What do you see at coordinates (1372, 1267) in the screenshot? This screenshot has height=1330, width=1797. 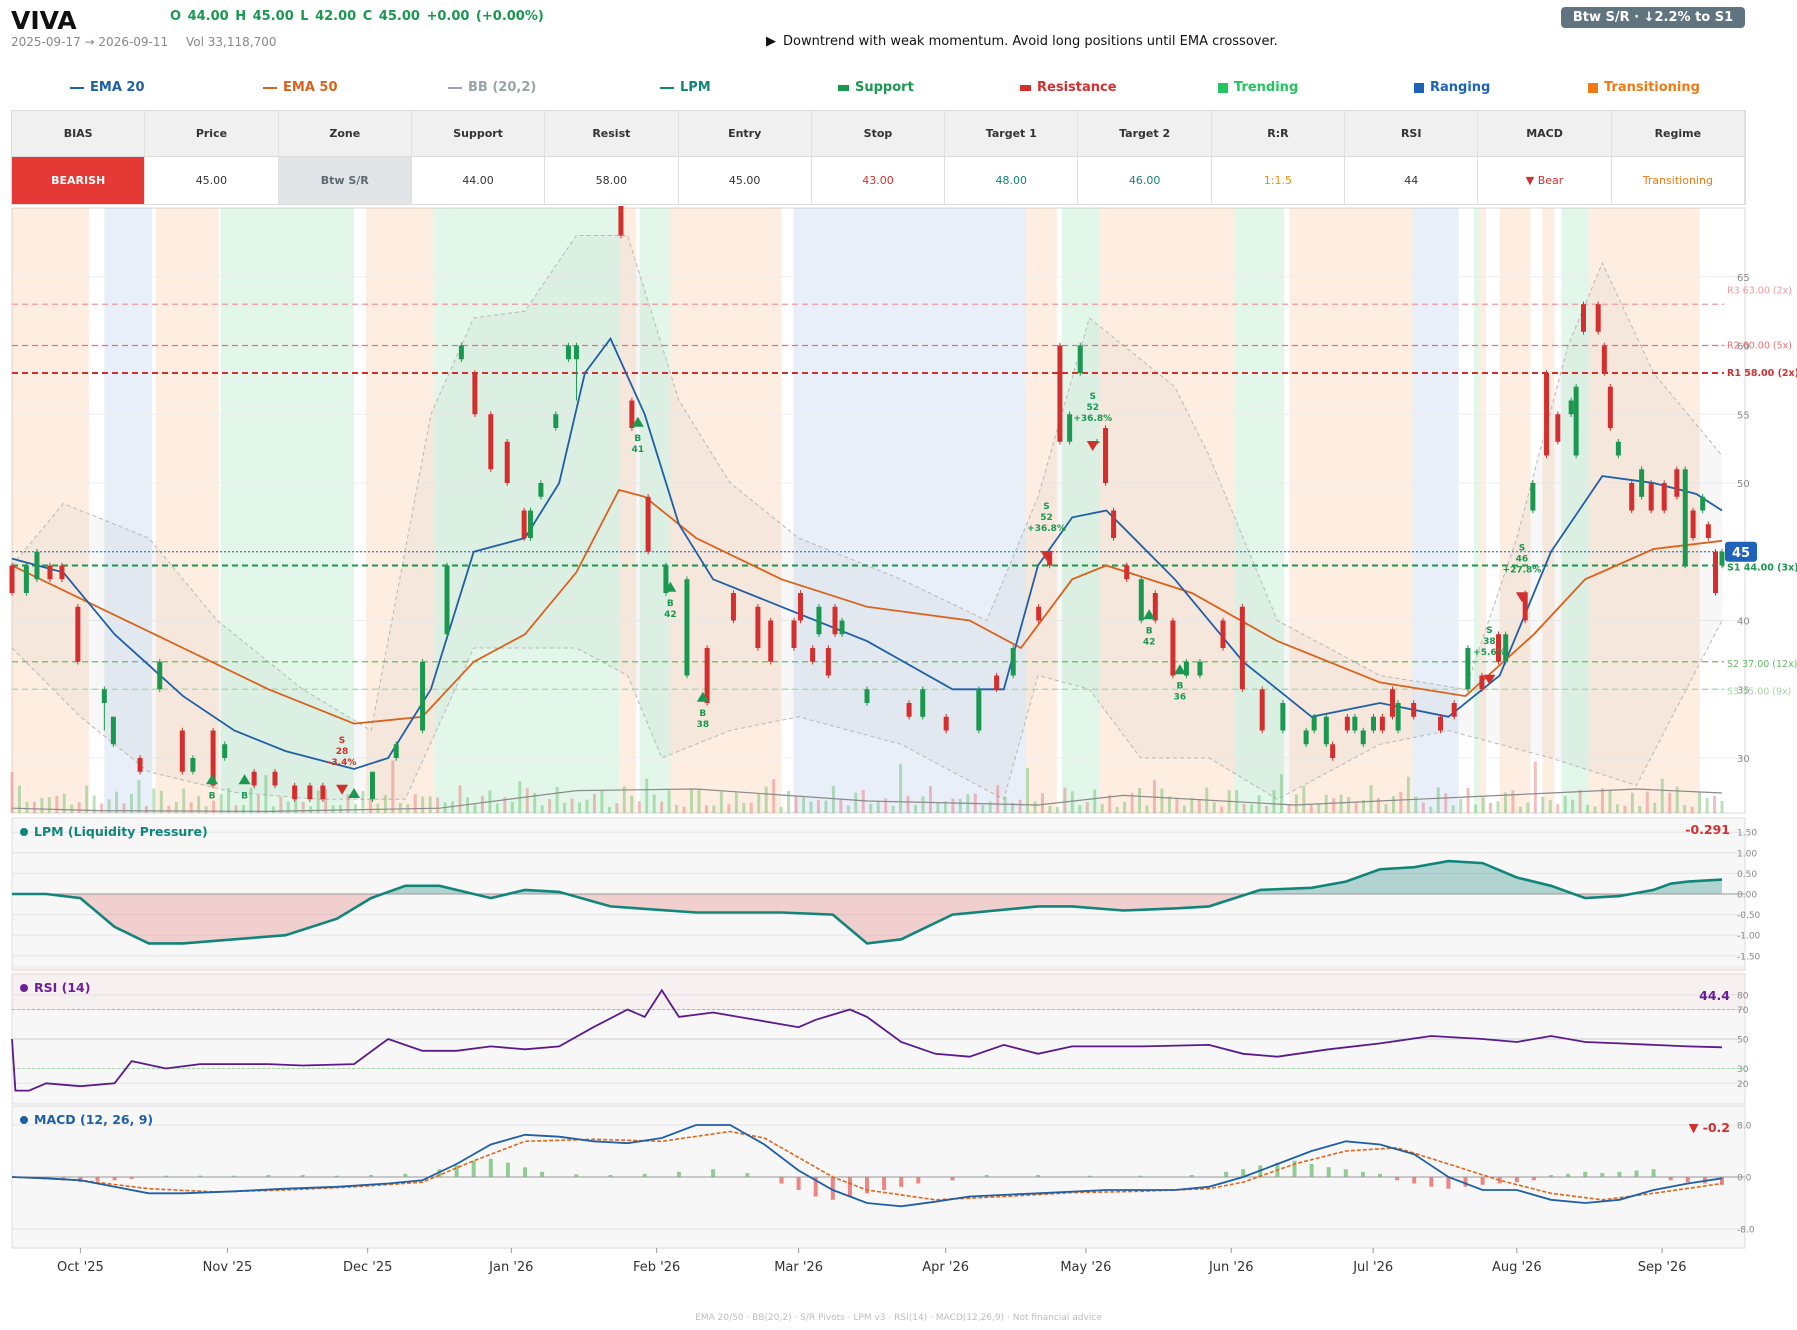 I see `x-axis-label: Jul '26` at bounding box center [1372, 1267].